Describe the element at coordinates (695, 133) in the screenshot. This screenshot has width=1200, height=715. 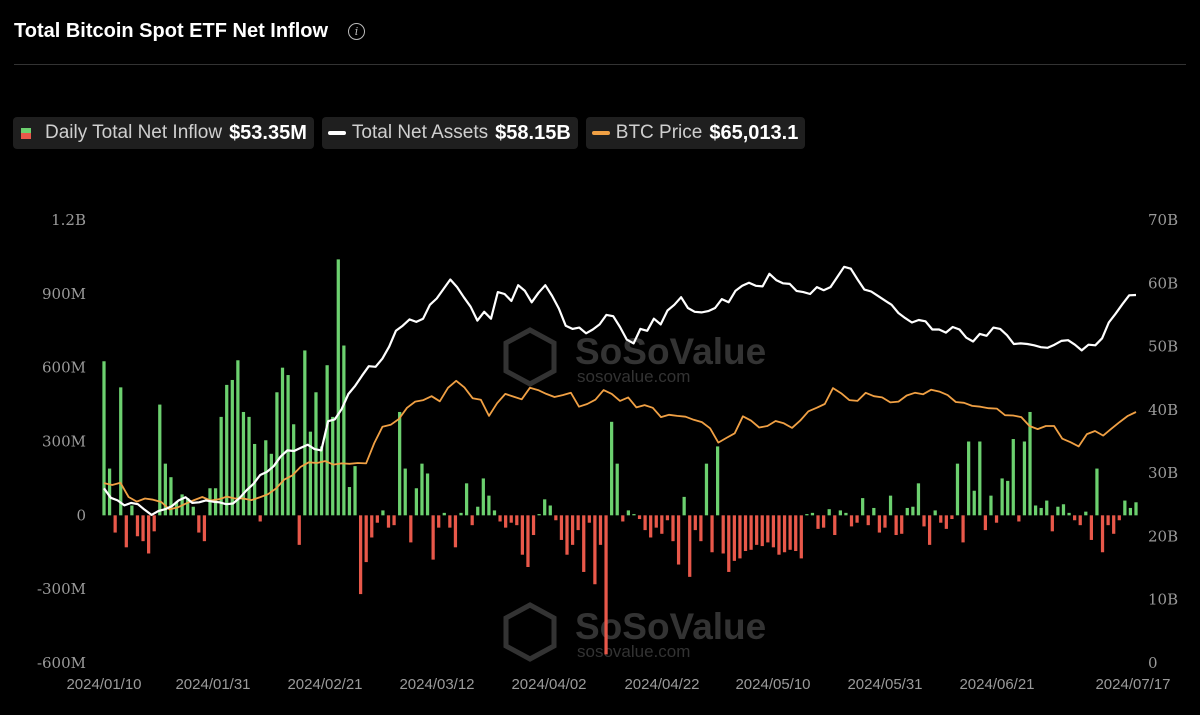
I see `legend-item-btc-price: BTC Price $65,013.1` at that location.